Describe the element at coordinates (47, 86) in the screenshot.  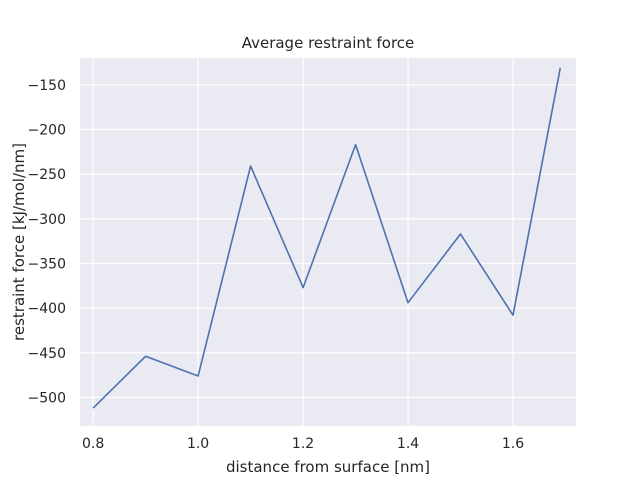
I see `y-tick-label: −150` at that location.